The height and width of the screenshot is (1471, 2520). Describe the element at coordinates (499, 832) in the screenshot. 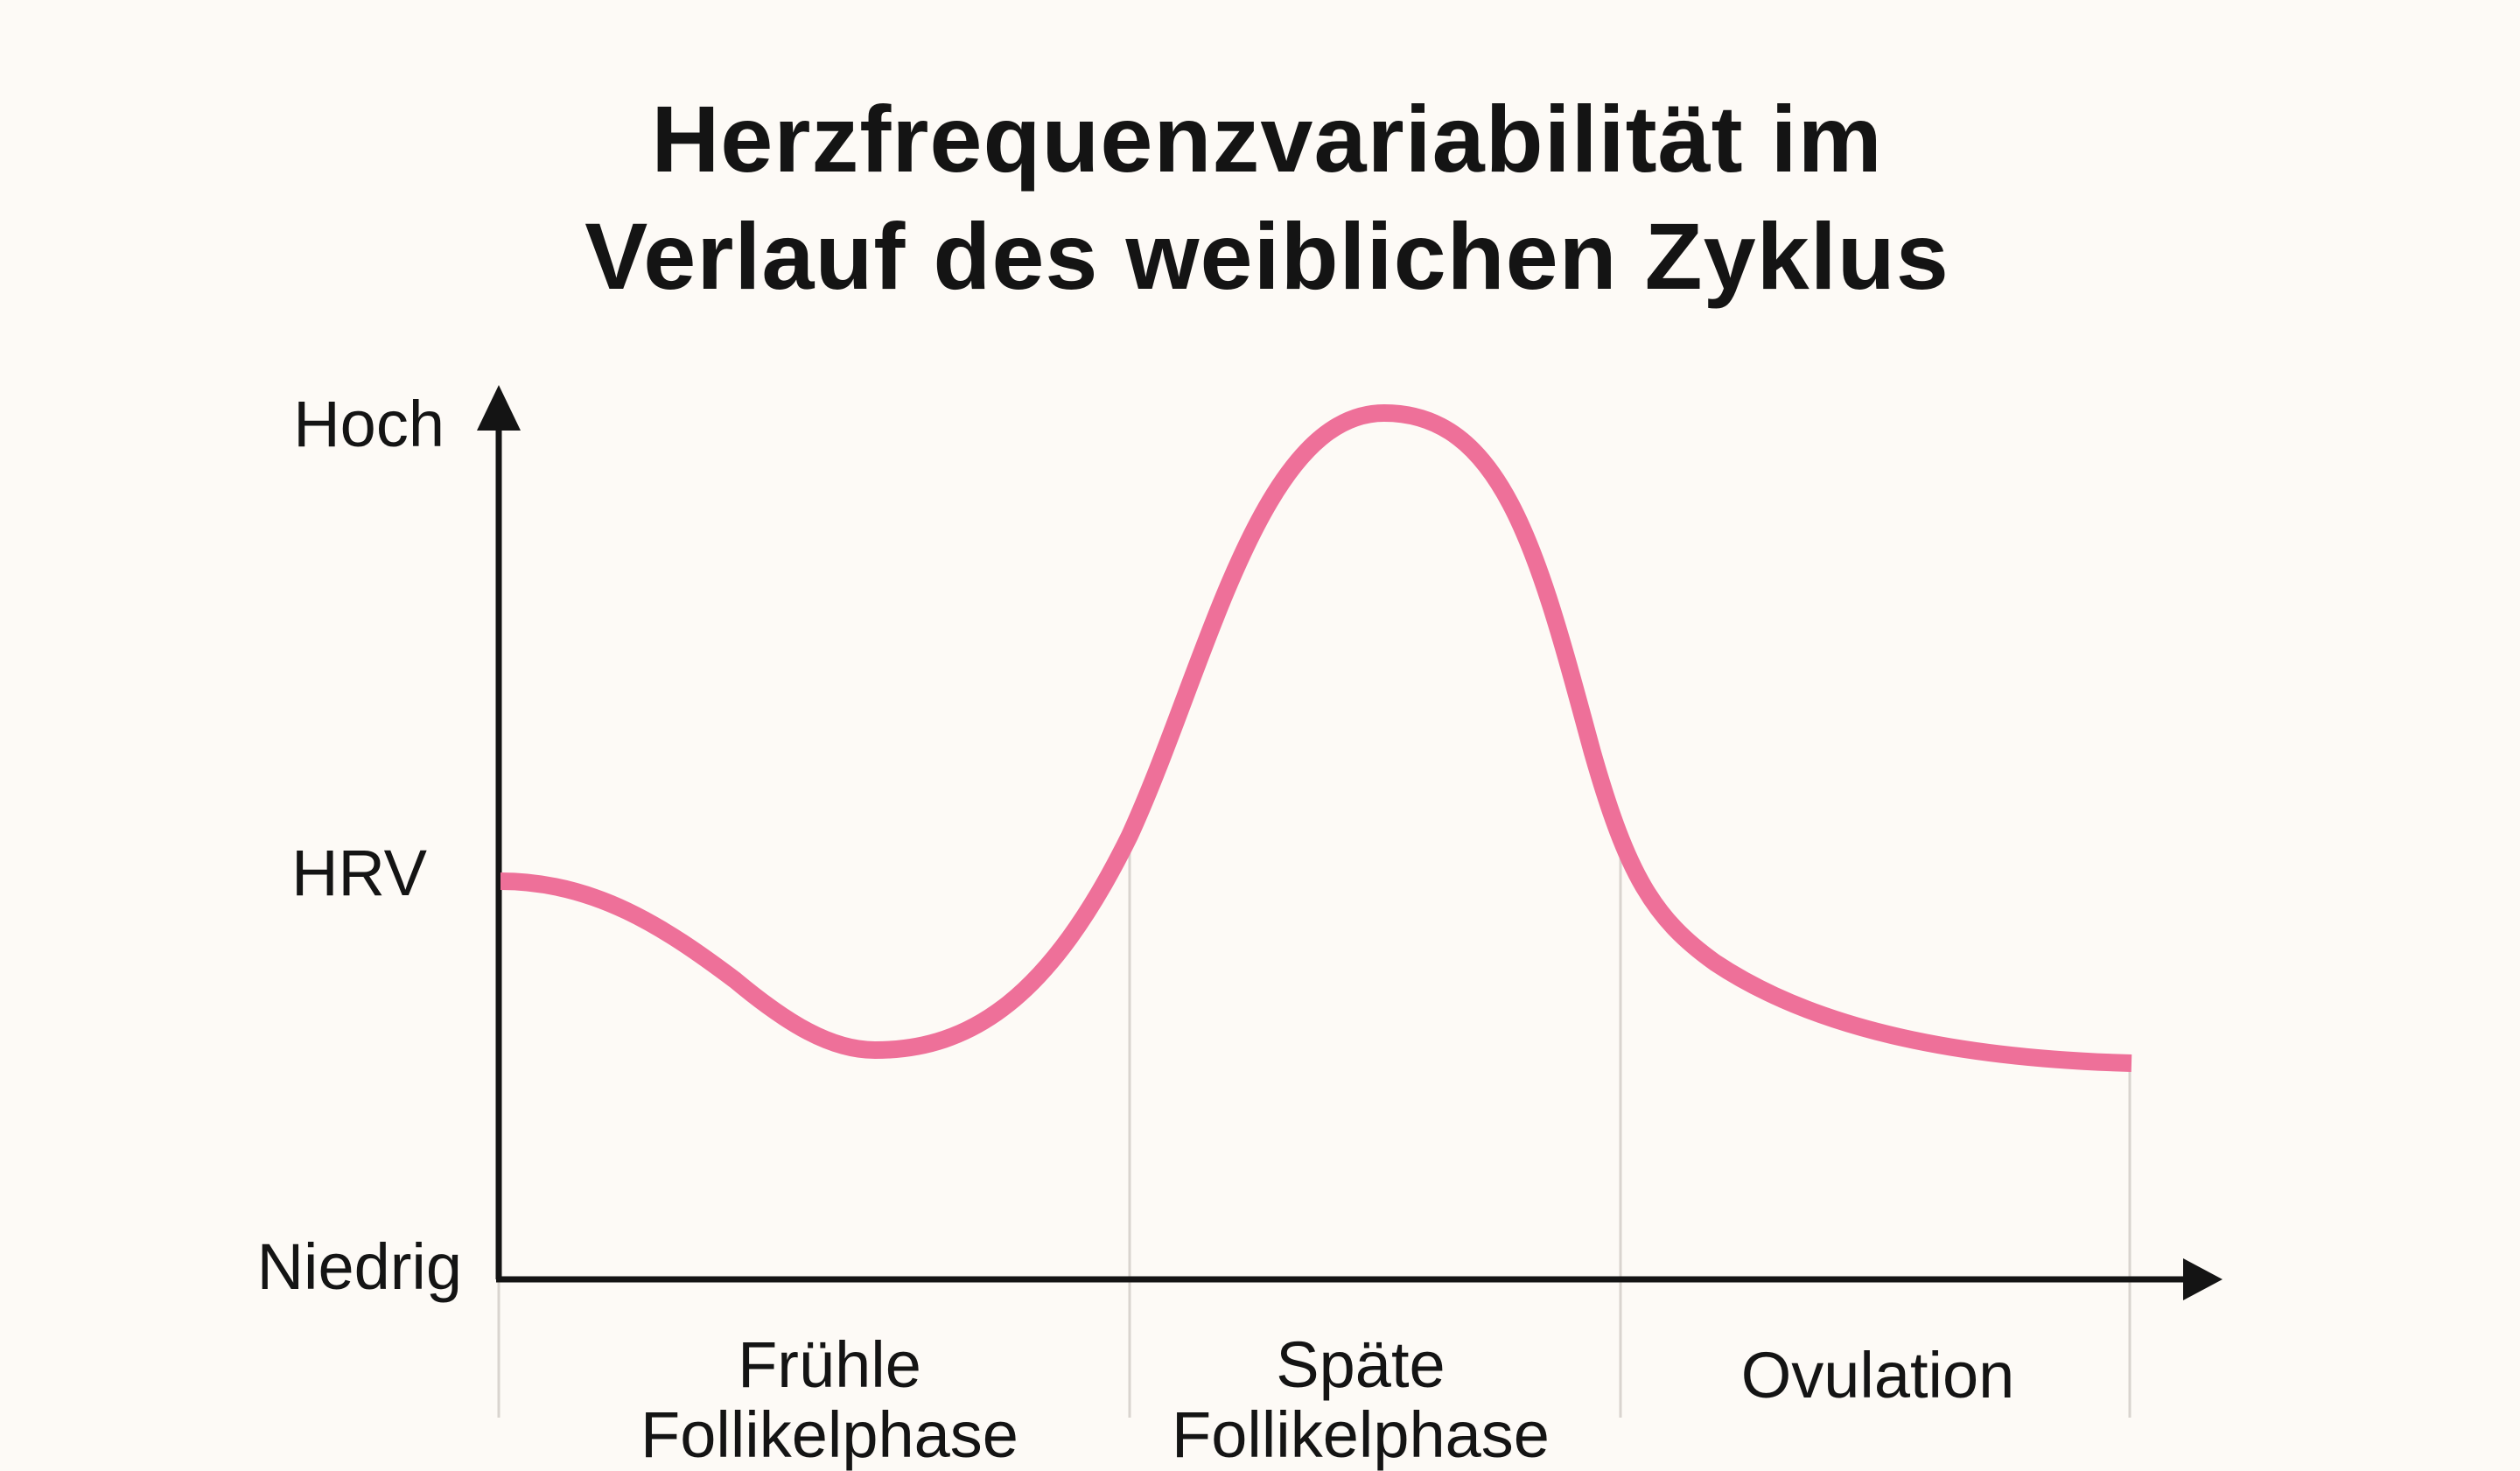

I see `y-axis` at that location.